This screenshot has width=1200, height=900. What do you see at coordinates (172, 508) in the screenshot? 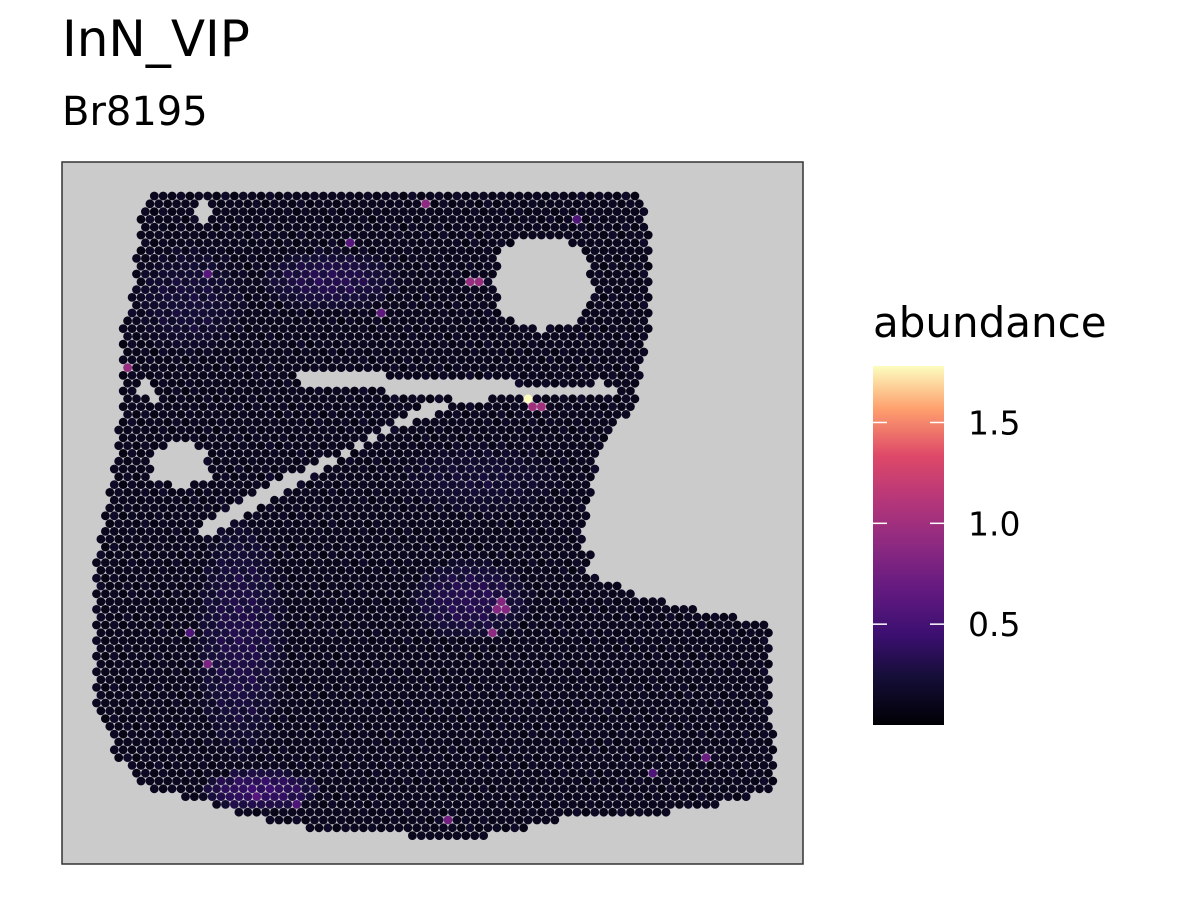
I see `spot-2056` at bounding box center [172, 508].